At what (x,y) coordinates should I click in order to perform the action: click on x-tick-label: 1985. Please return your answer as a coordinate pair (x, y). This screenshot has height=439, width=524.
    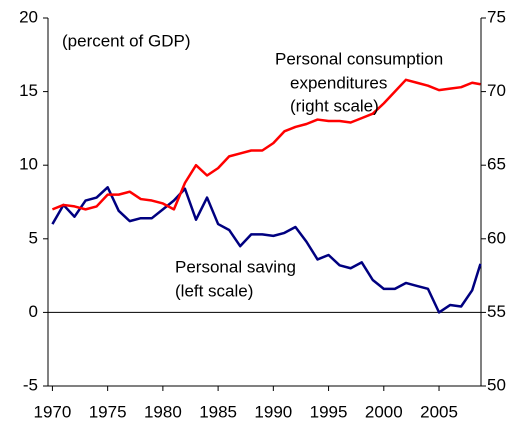
    Looking at the image, I should click on (218, 411).